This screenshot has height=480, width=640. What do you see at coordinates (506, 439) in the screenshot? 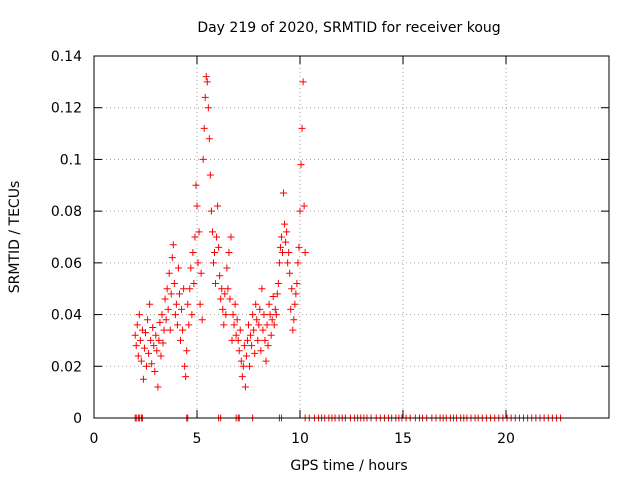
I see `x-tick-label: 20` at bounding box center [506, 439].